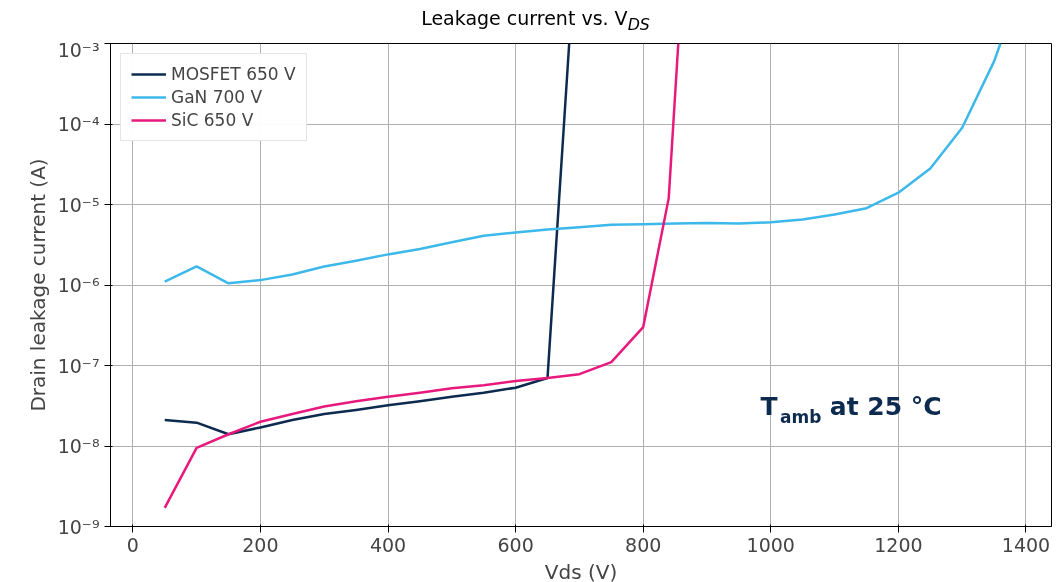  Describe the element at coordinates (233, 74) in the screenshot. I see `legend-label: MOSFET 650 V` at that location.